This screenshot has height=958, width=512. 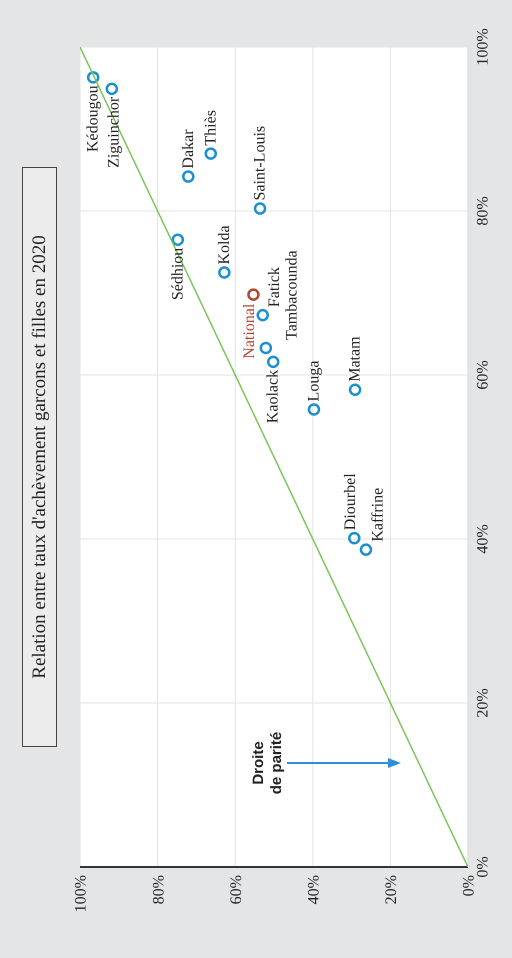 I want to click on annotation: Saint-Louis, so click(x=260, y=163).